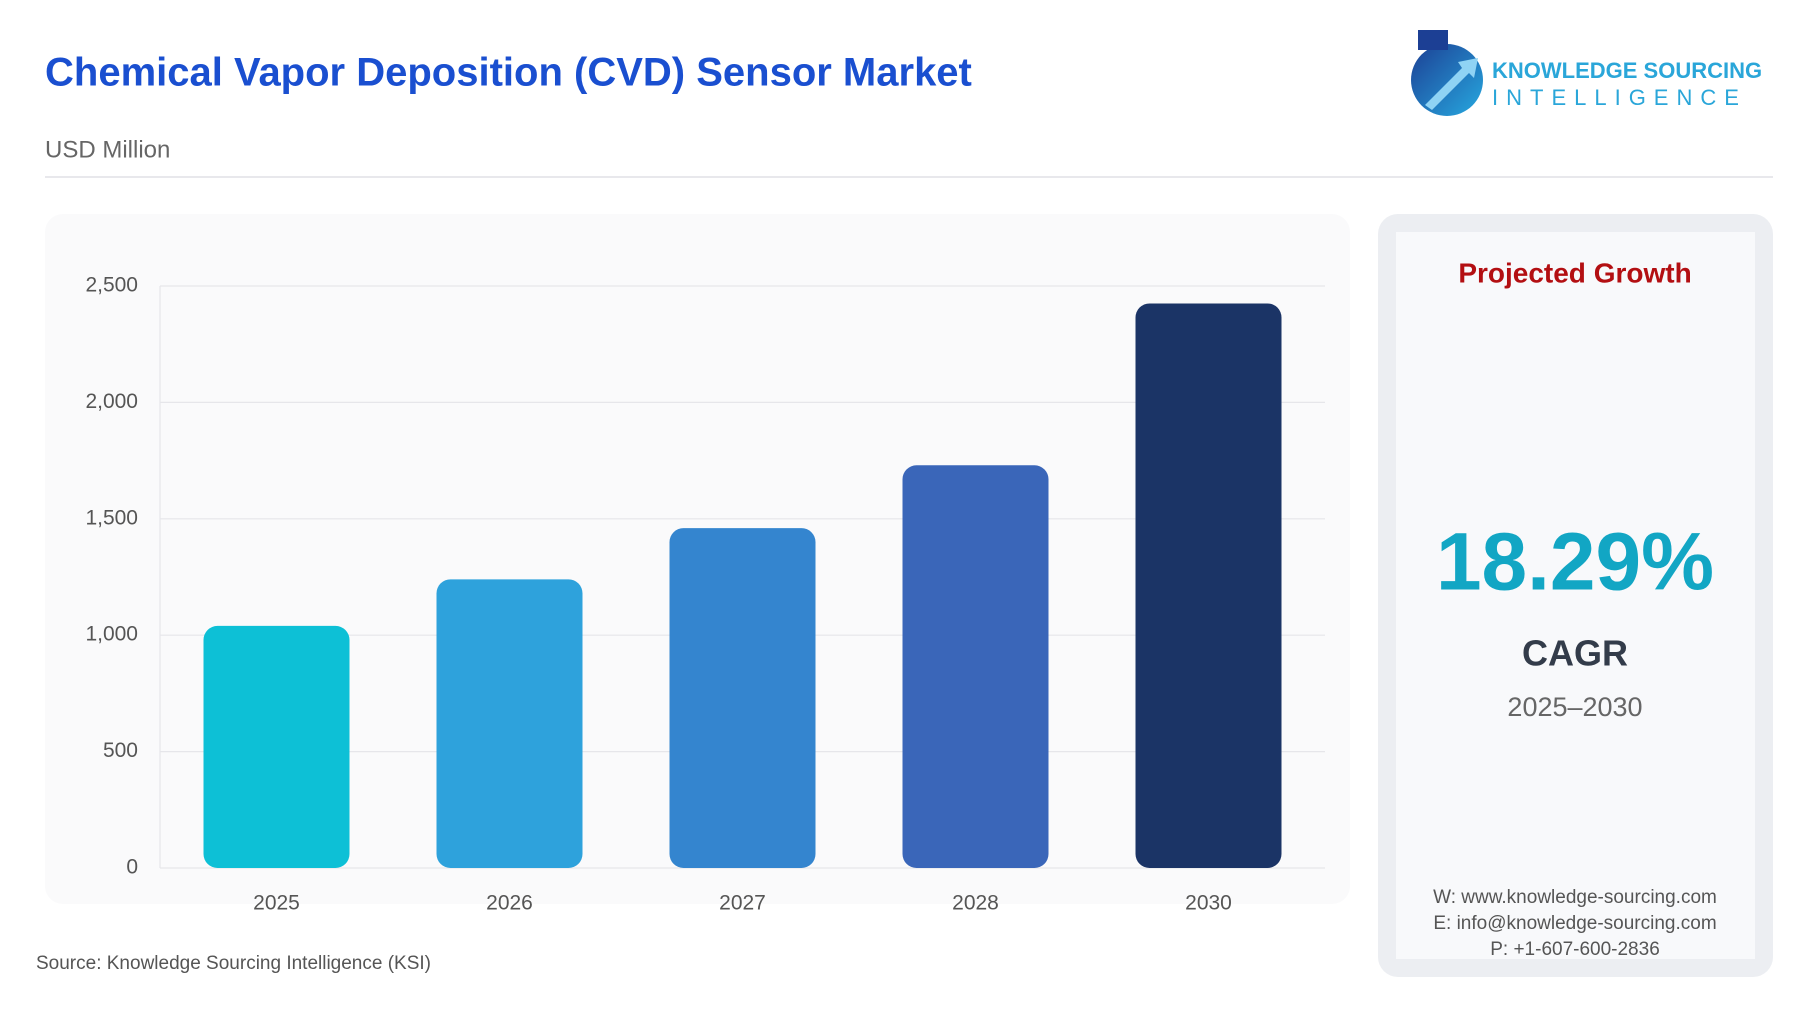 The image size is (1800, 1012). What do you see at coordinates (975, 903) in the screenshot?
I see `x-tick-label: 2028` at bounding box center [975, 903].